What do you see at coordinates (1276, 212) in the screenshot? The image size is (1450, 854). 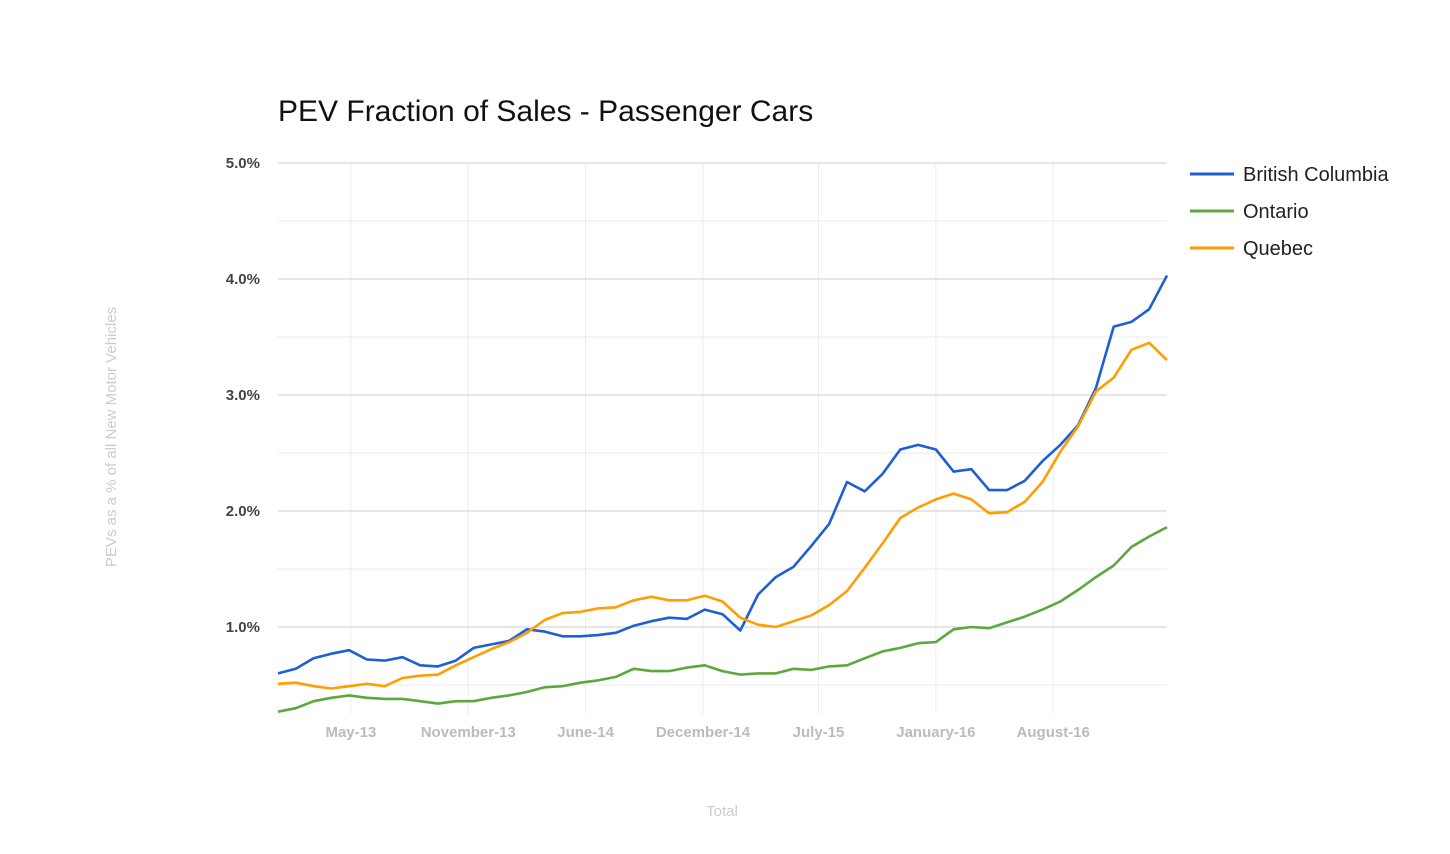 I see `legend-label: Ontario` at bounding box center [1276, 212].